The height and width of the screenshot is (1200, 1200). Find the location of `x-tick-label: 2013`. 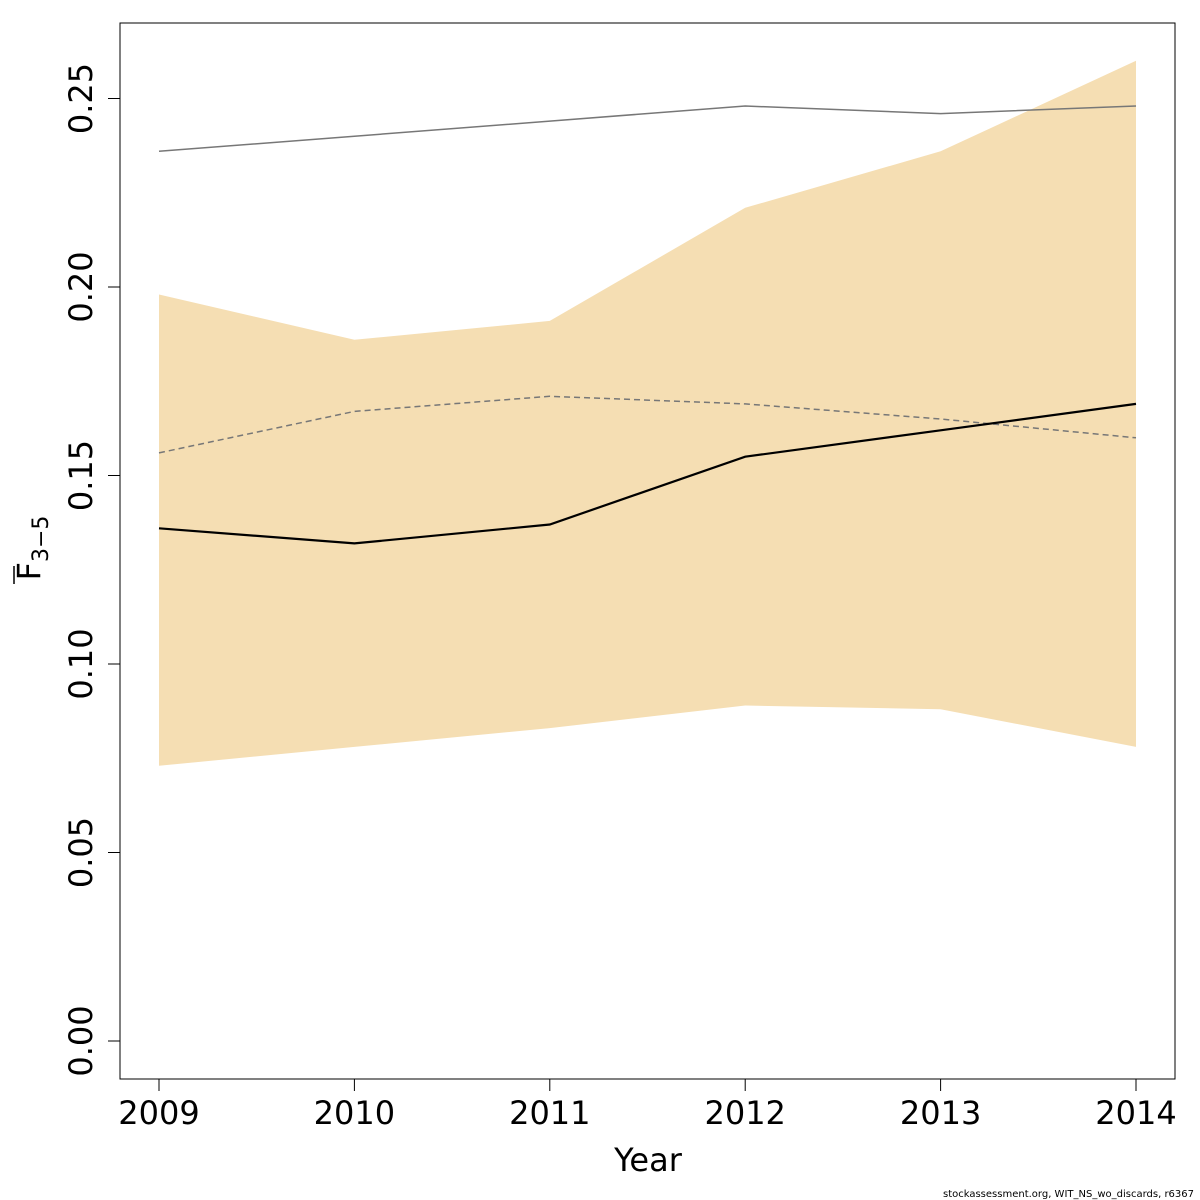

x-tick-label: 2013 is located at coordinates (940, 1113).